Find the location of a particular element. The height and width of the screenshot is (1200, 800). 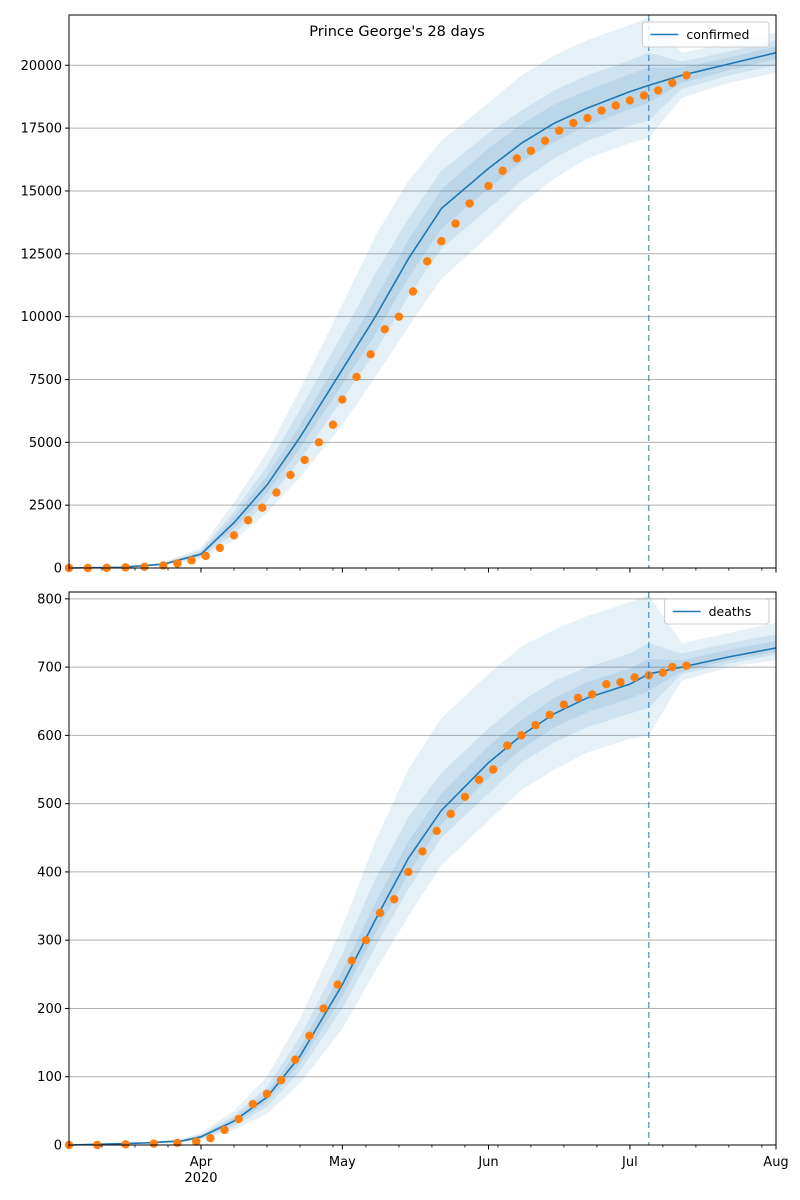

x-tick-label: Aug is located at coordinates (775, 1162).